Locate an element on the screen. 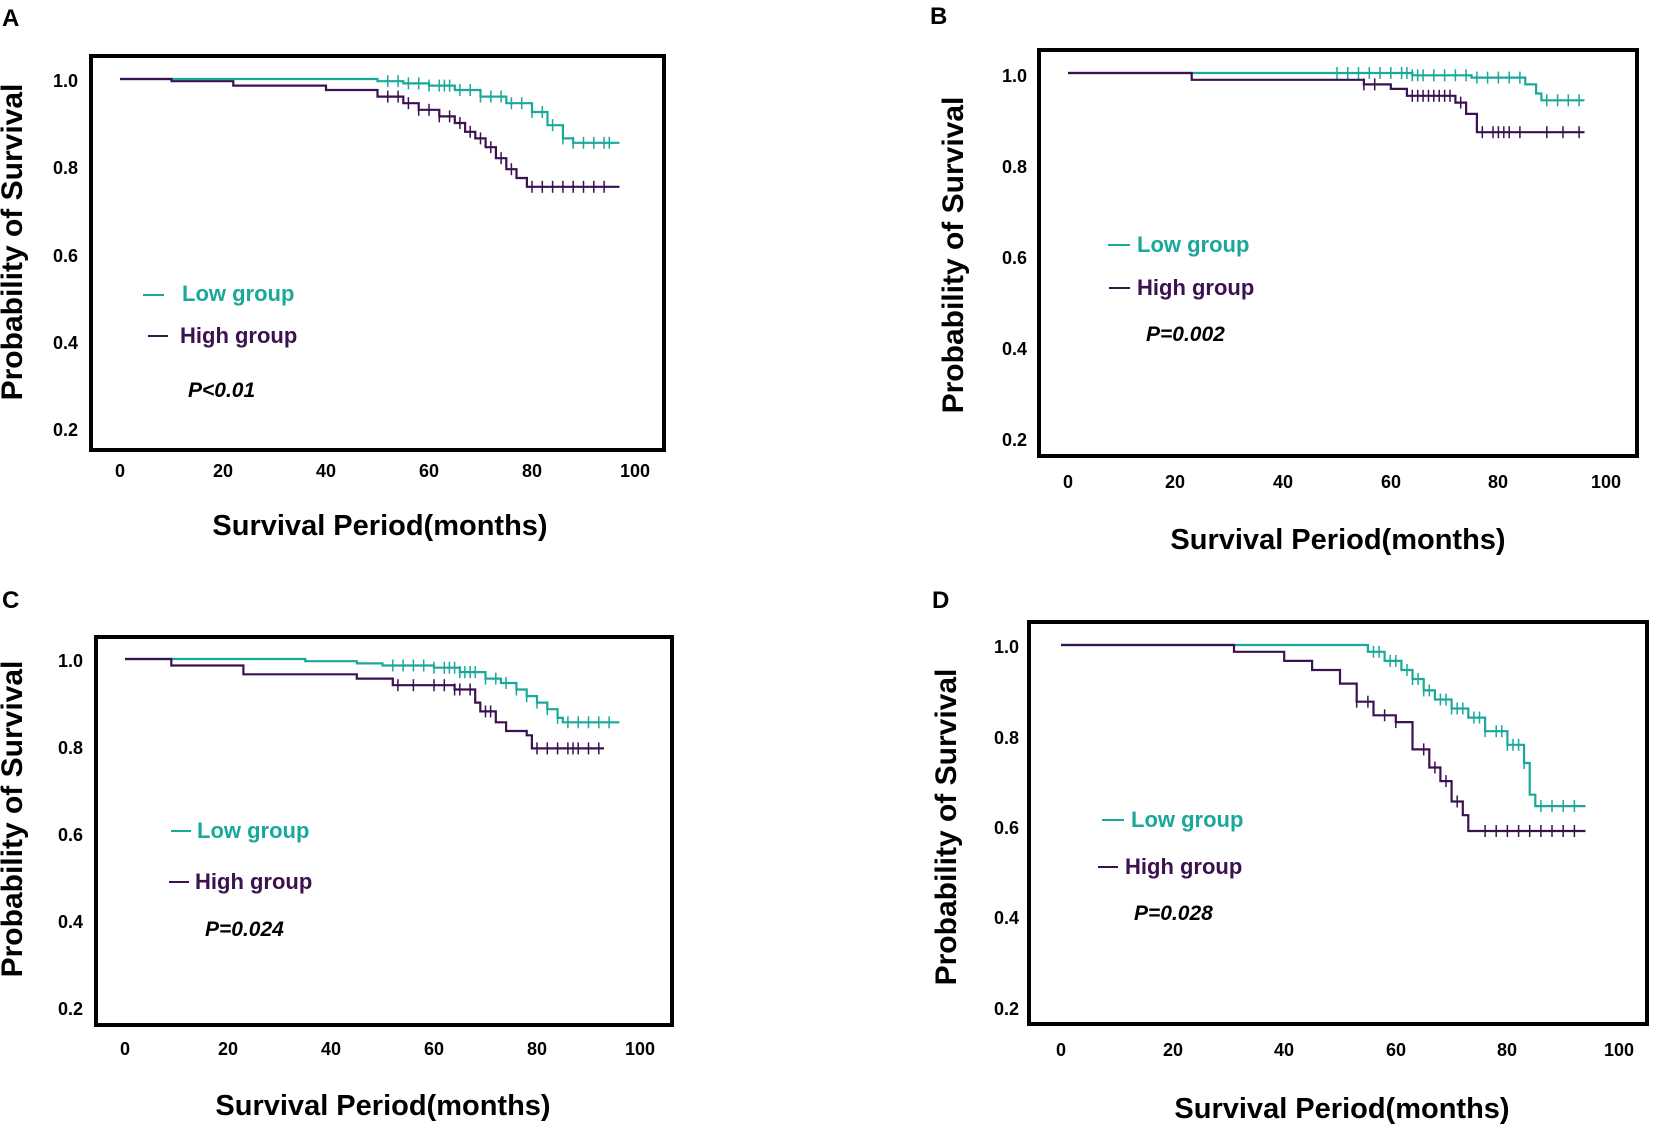  panel-letter-c: C is located at coordinates (10, 600).